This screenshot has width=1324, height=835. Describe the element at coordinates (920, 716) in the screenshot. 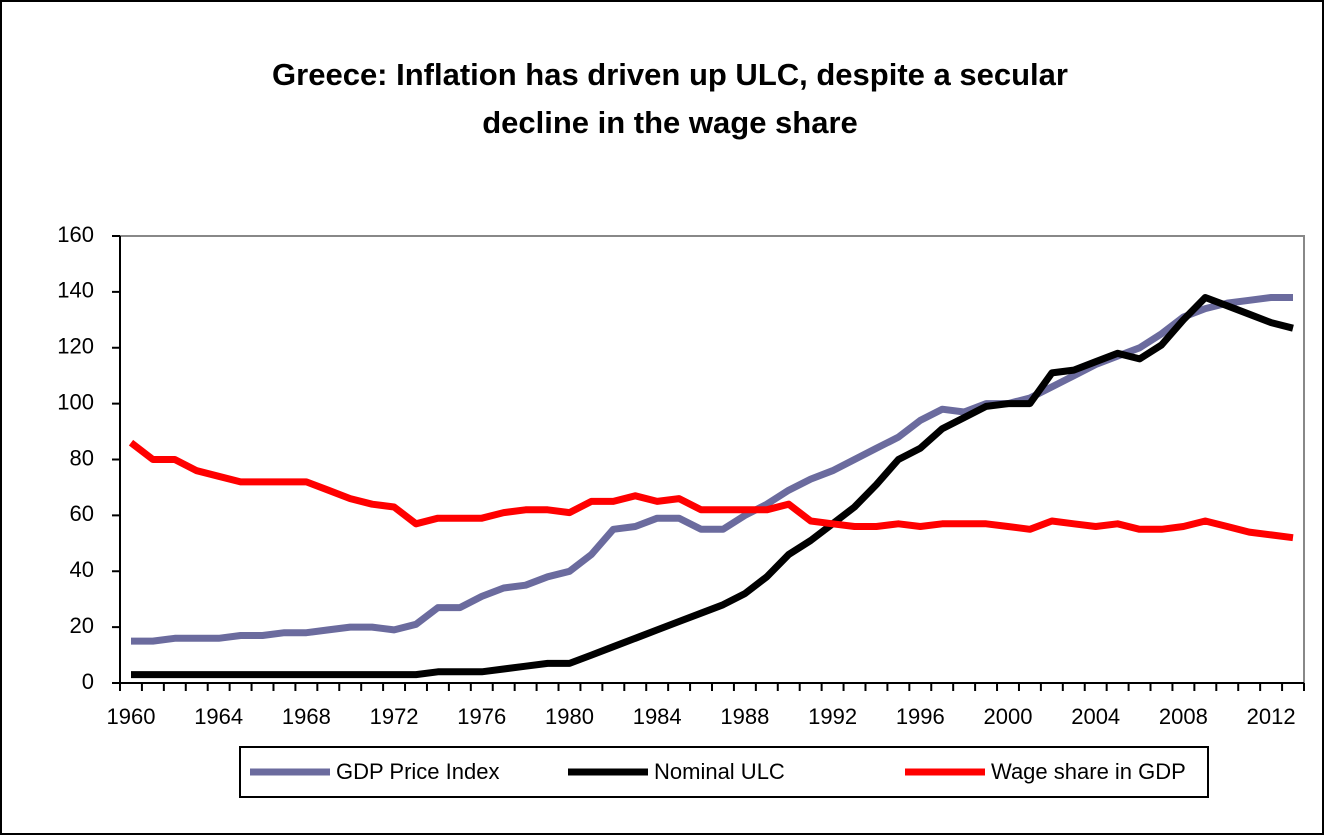

I see `x-tick-label: 1996` at that location.